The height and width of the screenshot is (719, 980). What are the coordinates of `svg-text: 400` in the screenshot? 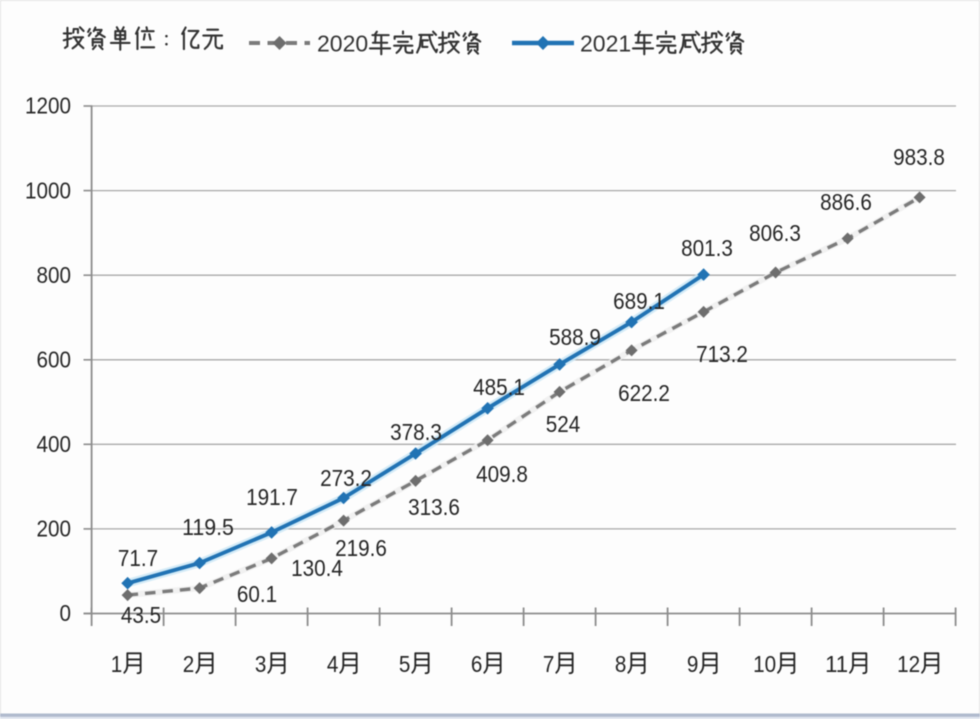 It's located at (54, 444).